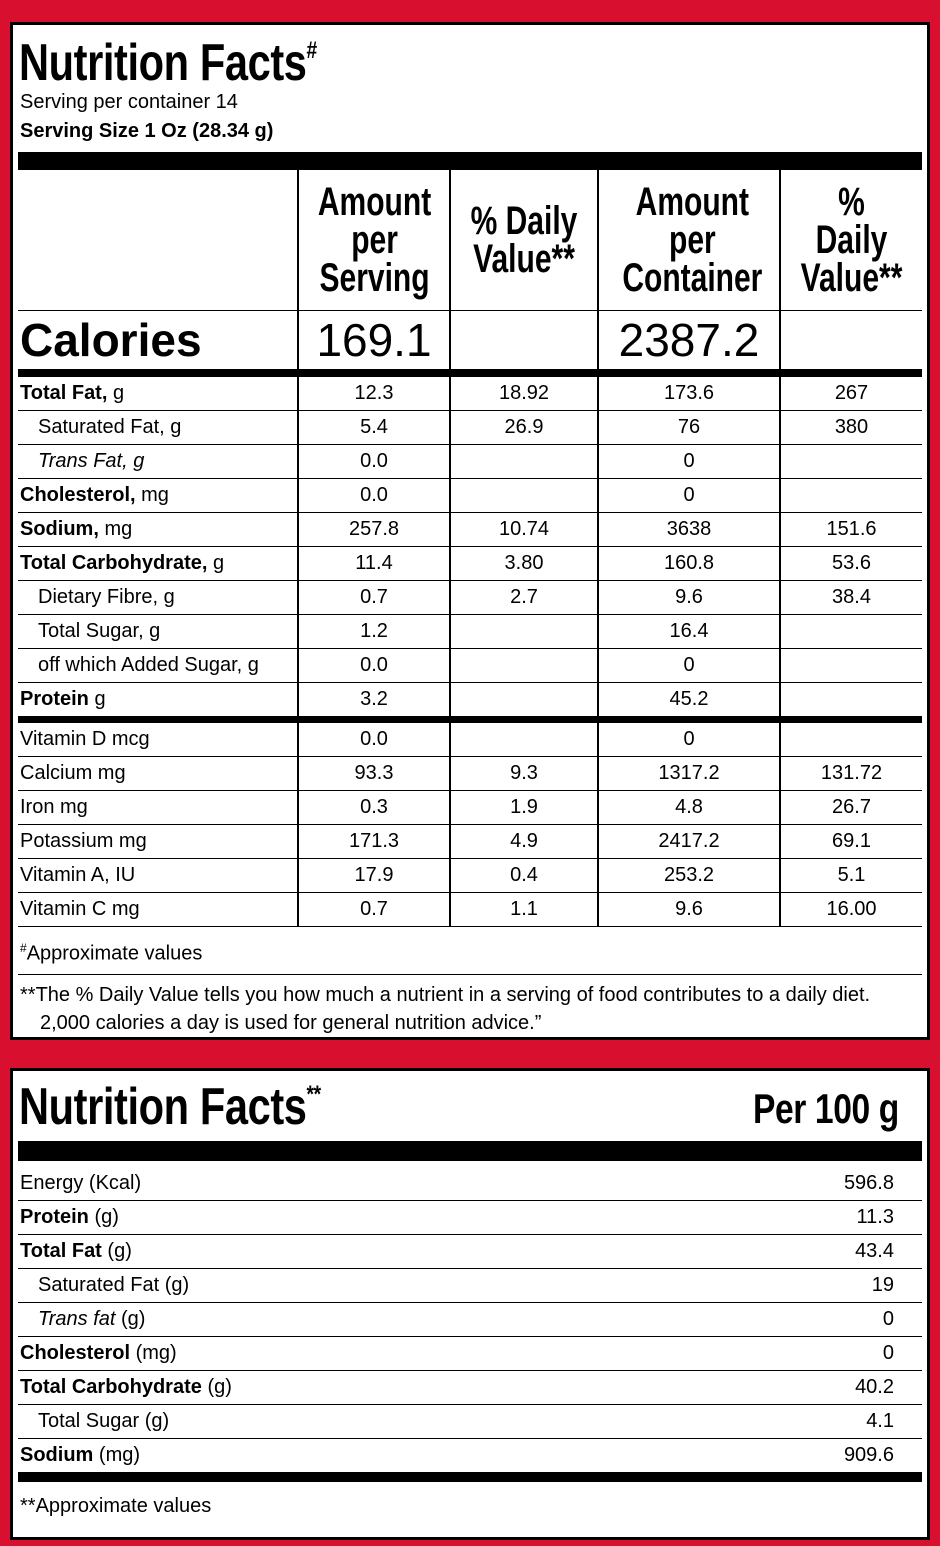 This screenshot has height=1546, width=940. I want to click on row-label: Vitamin A, IU, so click(158, 875).